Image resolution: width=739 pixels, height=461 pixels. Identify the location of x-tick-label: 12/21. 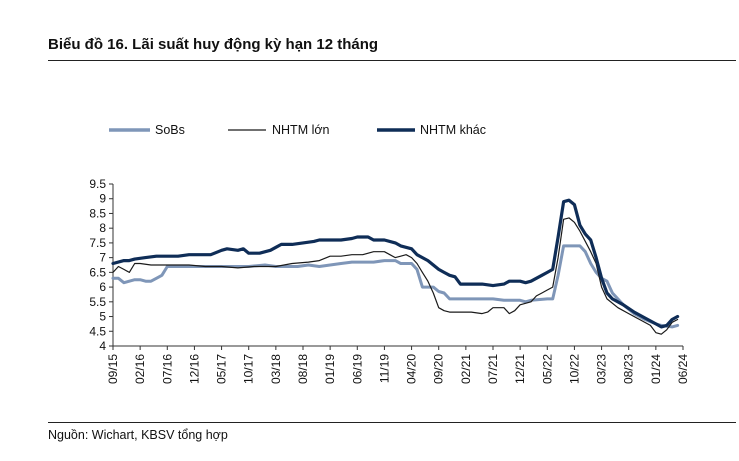
(520, 369).